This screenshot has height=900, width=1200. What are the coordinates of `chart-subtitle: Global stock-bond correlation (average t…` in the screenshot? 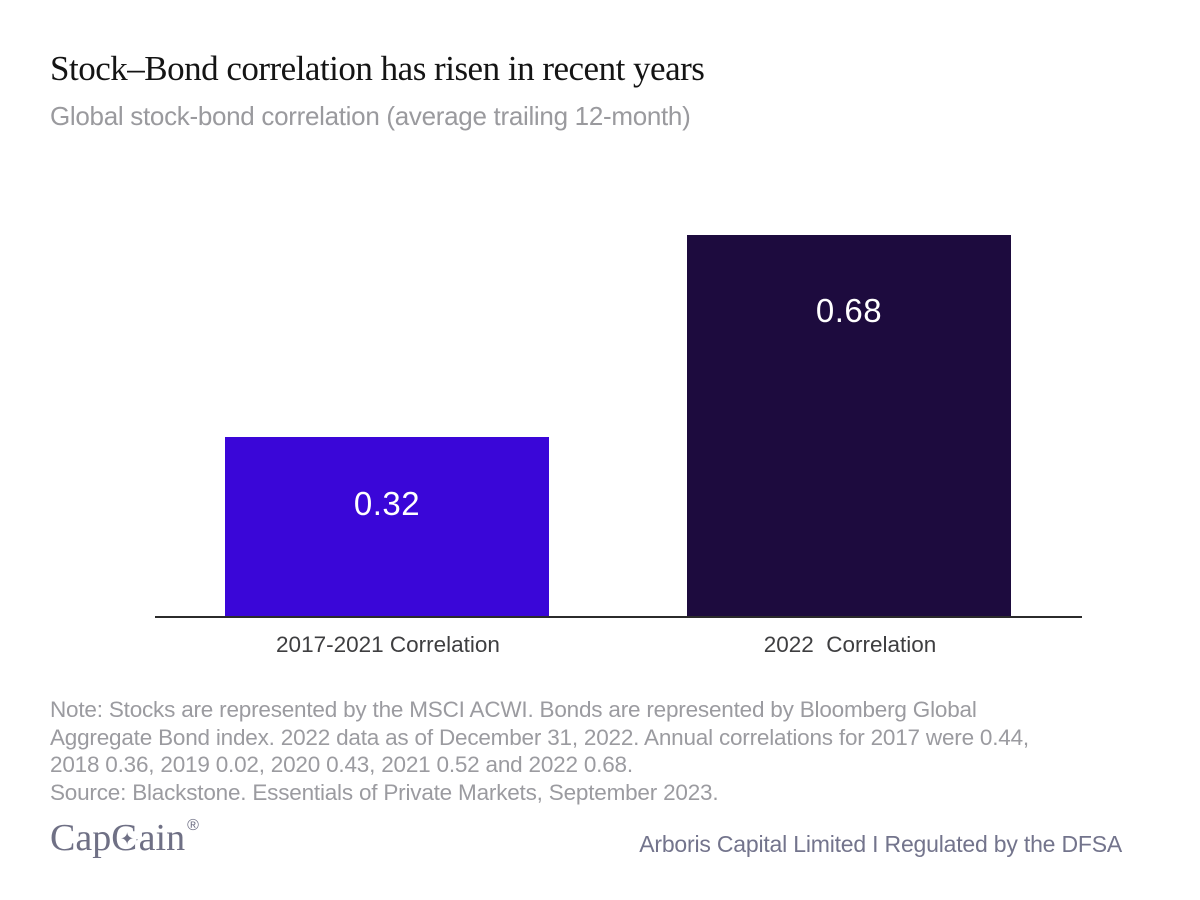 It's located at (370, 116).